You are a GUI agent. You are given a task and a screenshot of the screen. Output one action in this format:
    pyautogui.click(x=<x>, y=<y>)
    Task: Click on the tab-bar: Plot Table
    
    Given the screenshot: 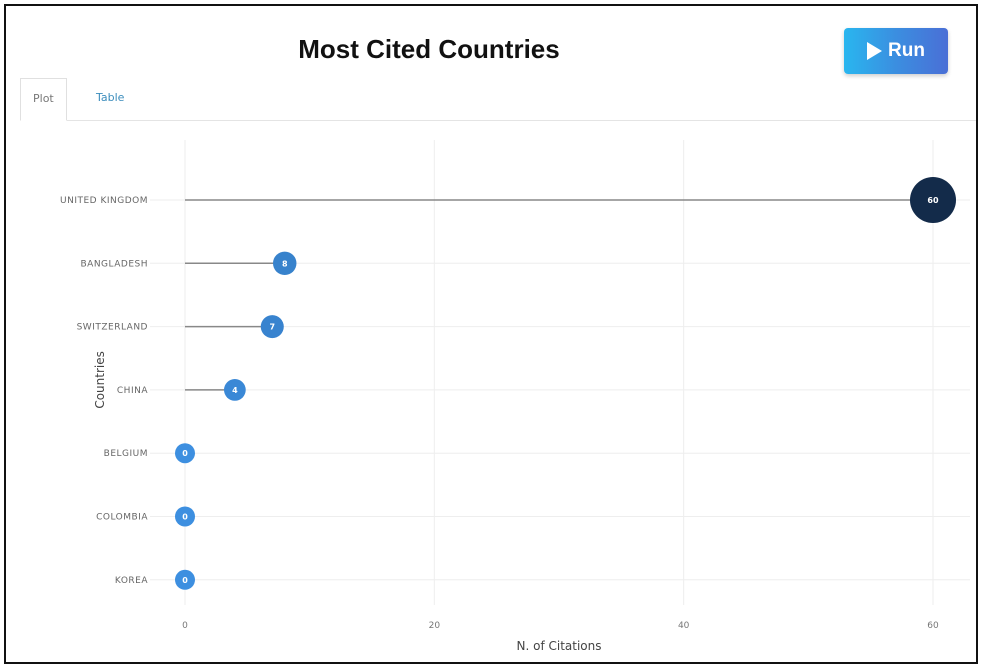 What is the action you would take?
    pyautogui.click(x=498, y=99)
    